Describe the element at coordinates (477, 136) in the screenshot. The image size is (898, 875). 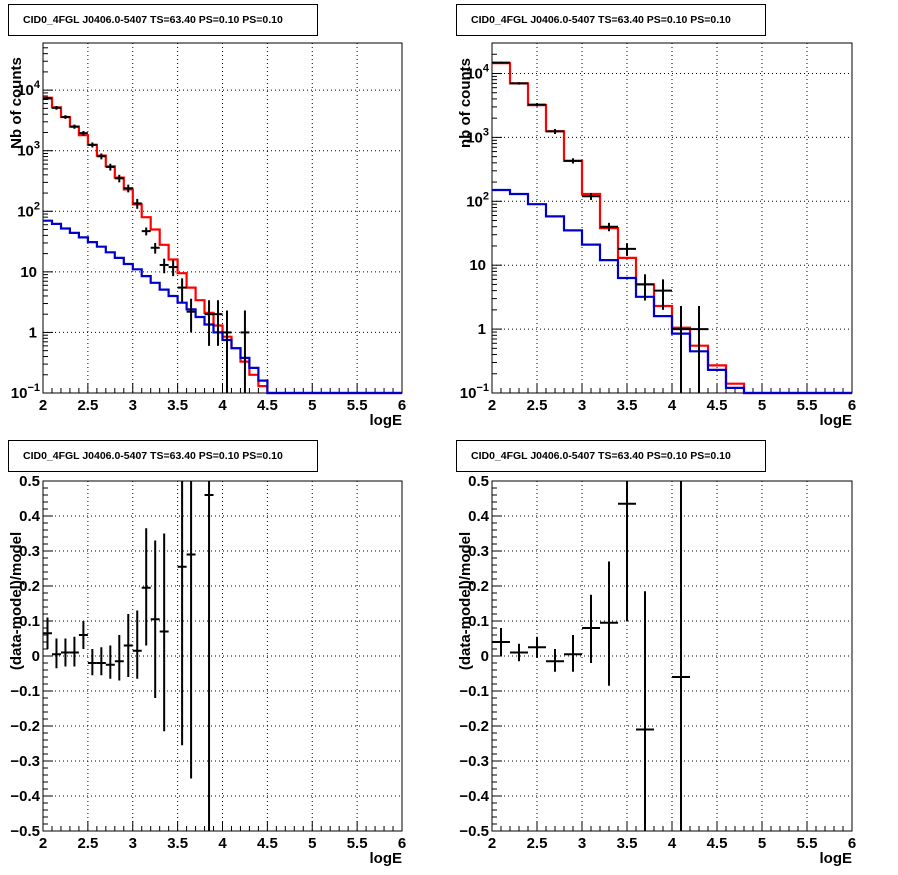
I see `y-tick-label: 10³` at that location.